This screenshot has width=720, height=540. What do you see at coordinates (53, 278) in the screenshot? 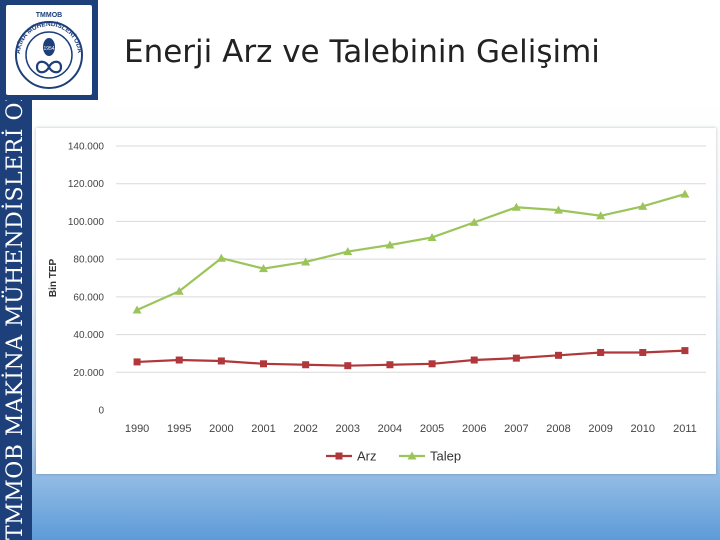
I see `y-axis-label: Bin TEP` at bounding box center [53, 278].